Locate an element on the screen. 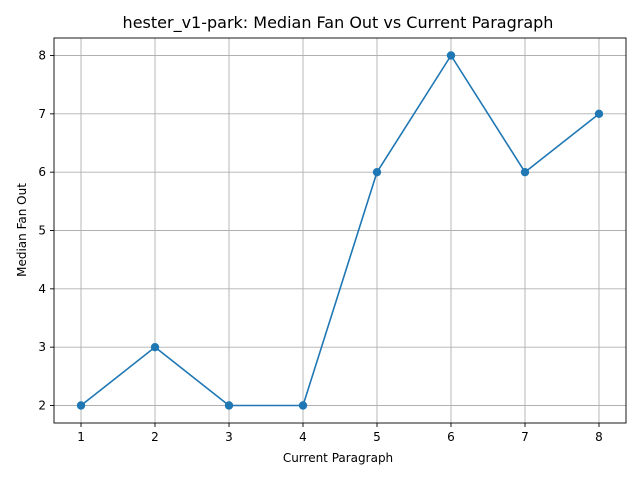  x-tick-label: 7 is located at coordinates (525, 437).